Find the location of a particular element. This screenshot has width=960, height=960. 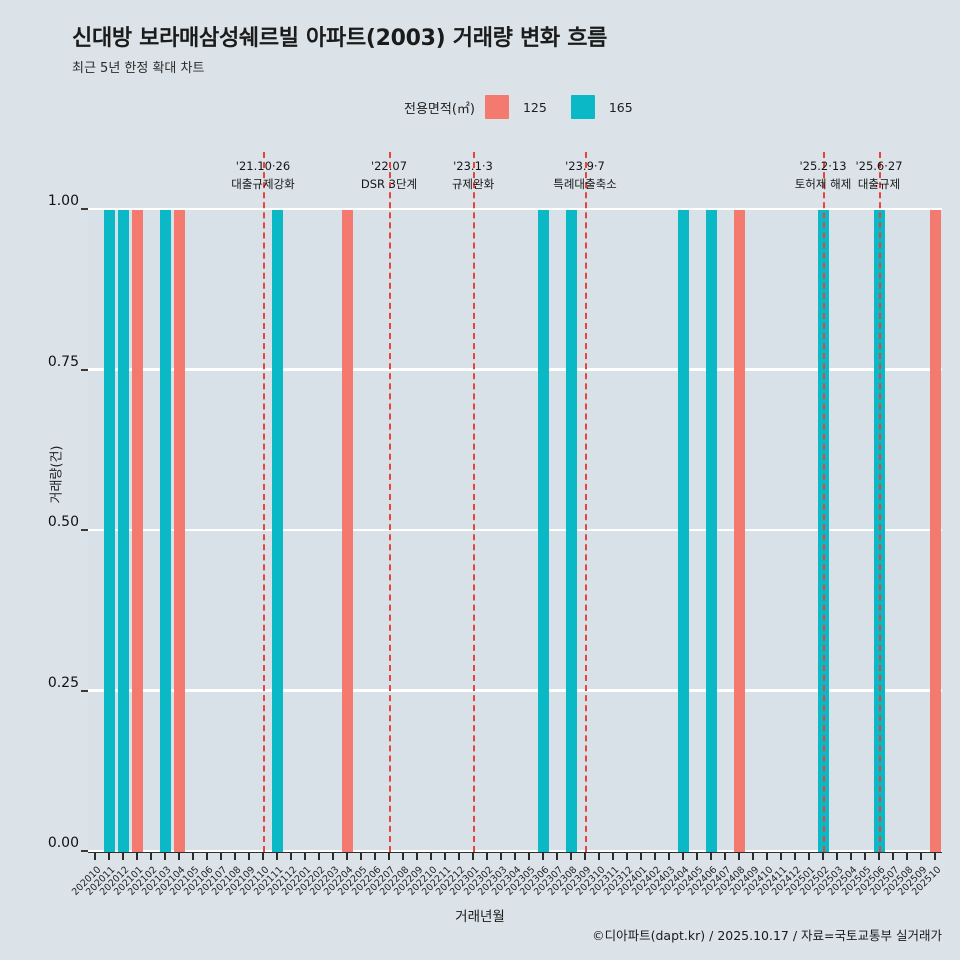

chart-title: 신대방 보라매삼성쉐르빌 아파트(2003) 거래량 변화 흐름 is located at coordinates (340, 38).